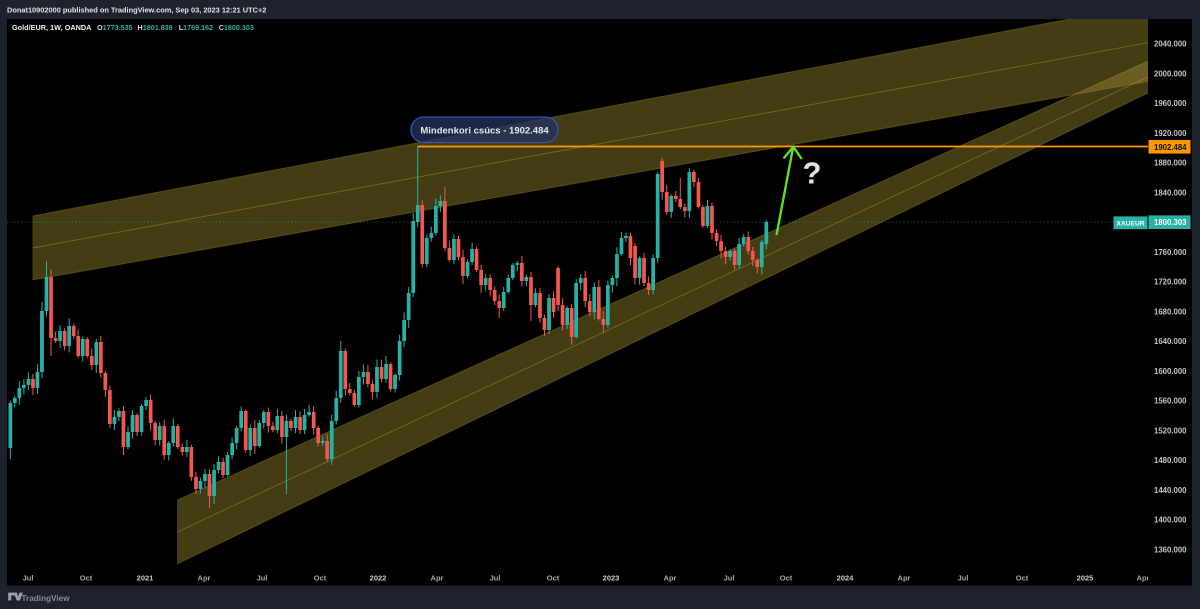  What do you see at coordinates (1170, 103) in the screenshot?
I see `svg-text: 1960.000` at bounding box center [1170, 103].